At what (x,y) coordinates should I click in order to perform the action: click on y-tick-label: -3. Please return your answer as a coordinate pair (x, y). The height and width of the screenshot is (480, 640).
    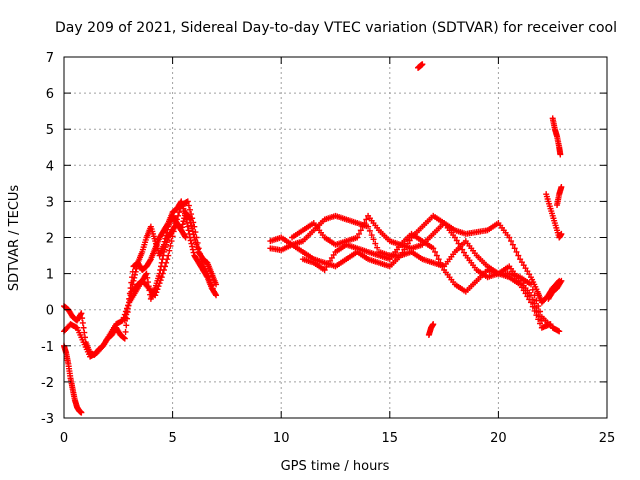
    Looking at the image, I should click on (47, 419).